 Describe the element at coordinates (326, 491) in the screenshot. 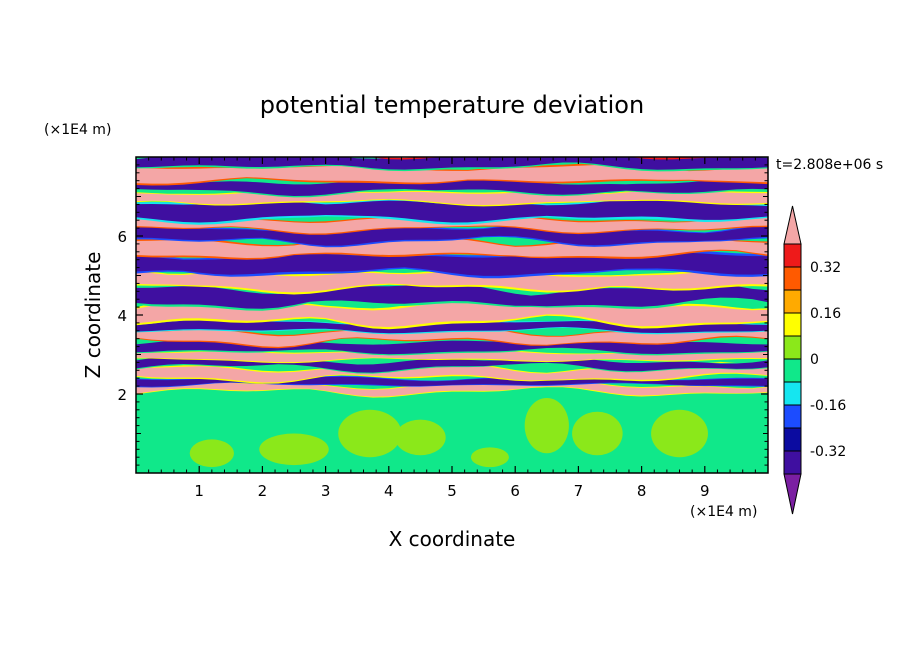

I see `x-tick-label: 3` at that location.